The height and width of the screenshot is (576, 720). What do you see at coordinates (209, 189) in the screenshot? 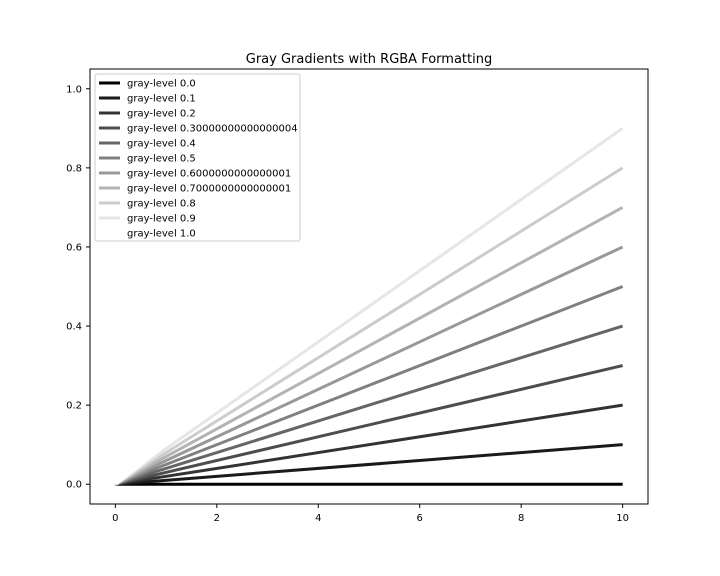
I see `legend-label: gray-level 0.7000000000000001` at bounding box center [209, 189].